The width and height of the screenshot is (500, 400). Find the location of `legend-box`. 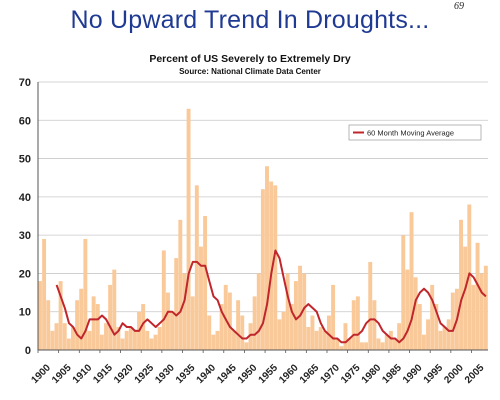

legend-box is located at coordinates (415, 132).